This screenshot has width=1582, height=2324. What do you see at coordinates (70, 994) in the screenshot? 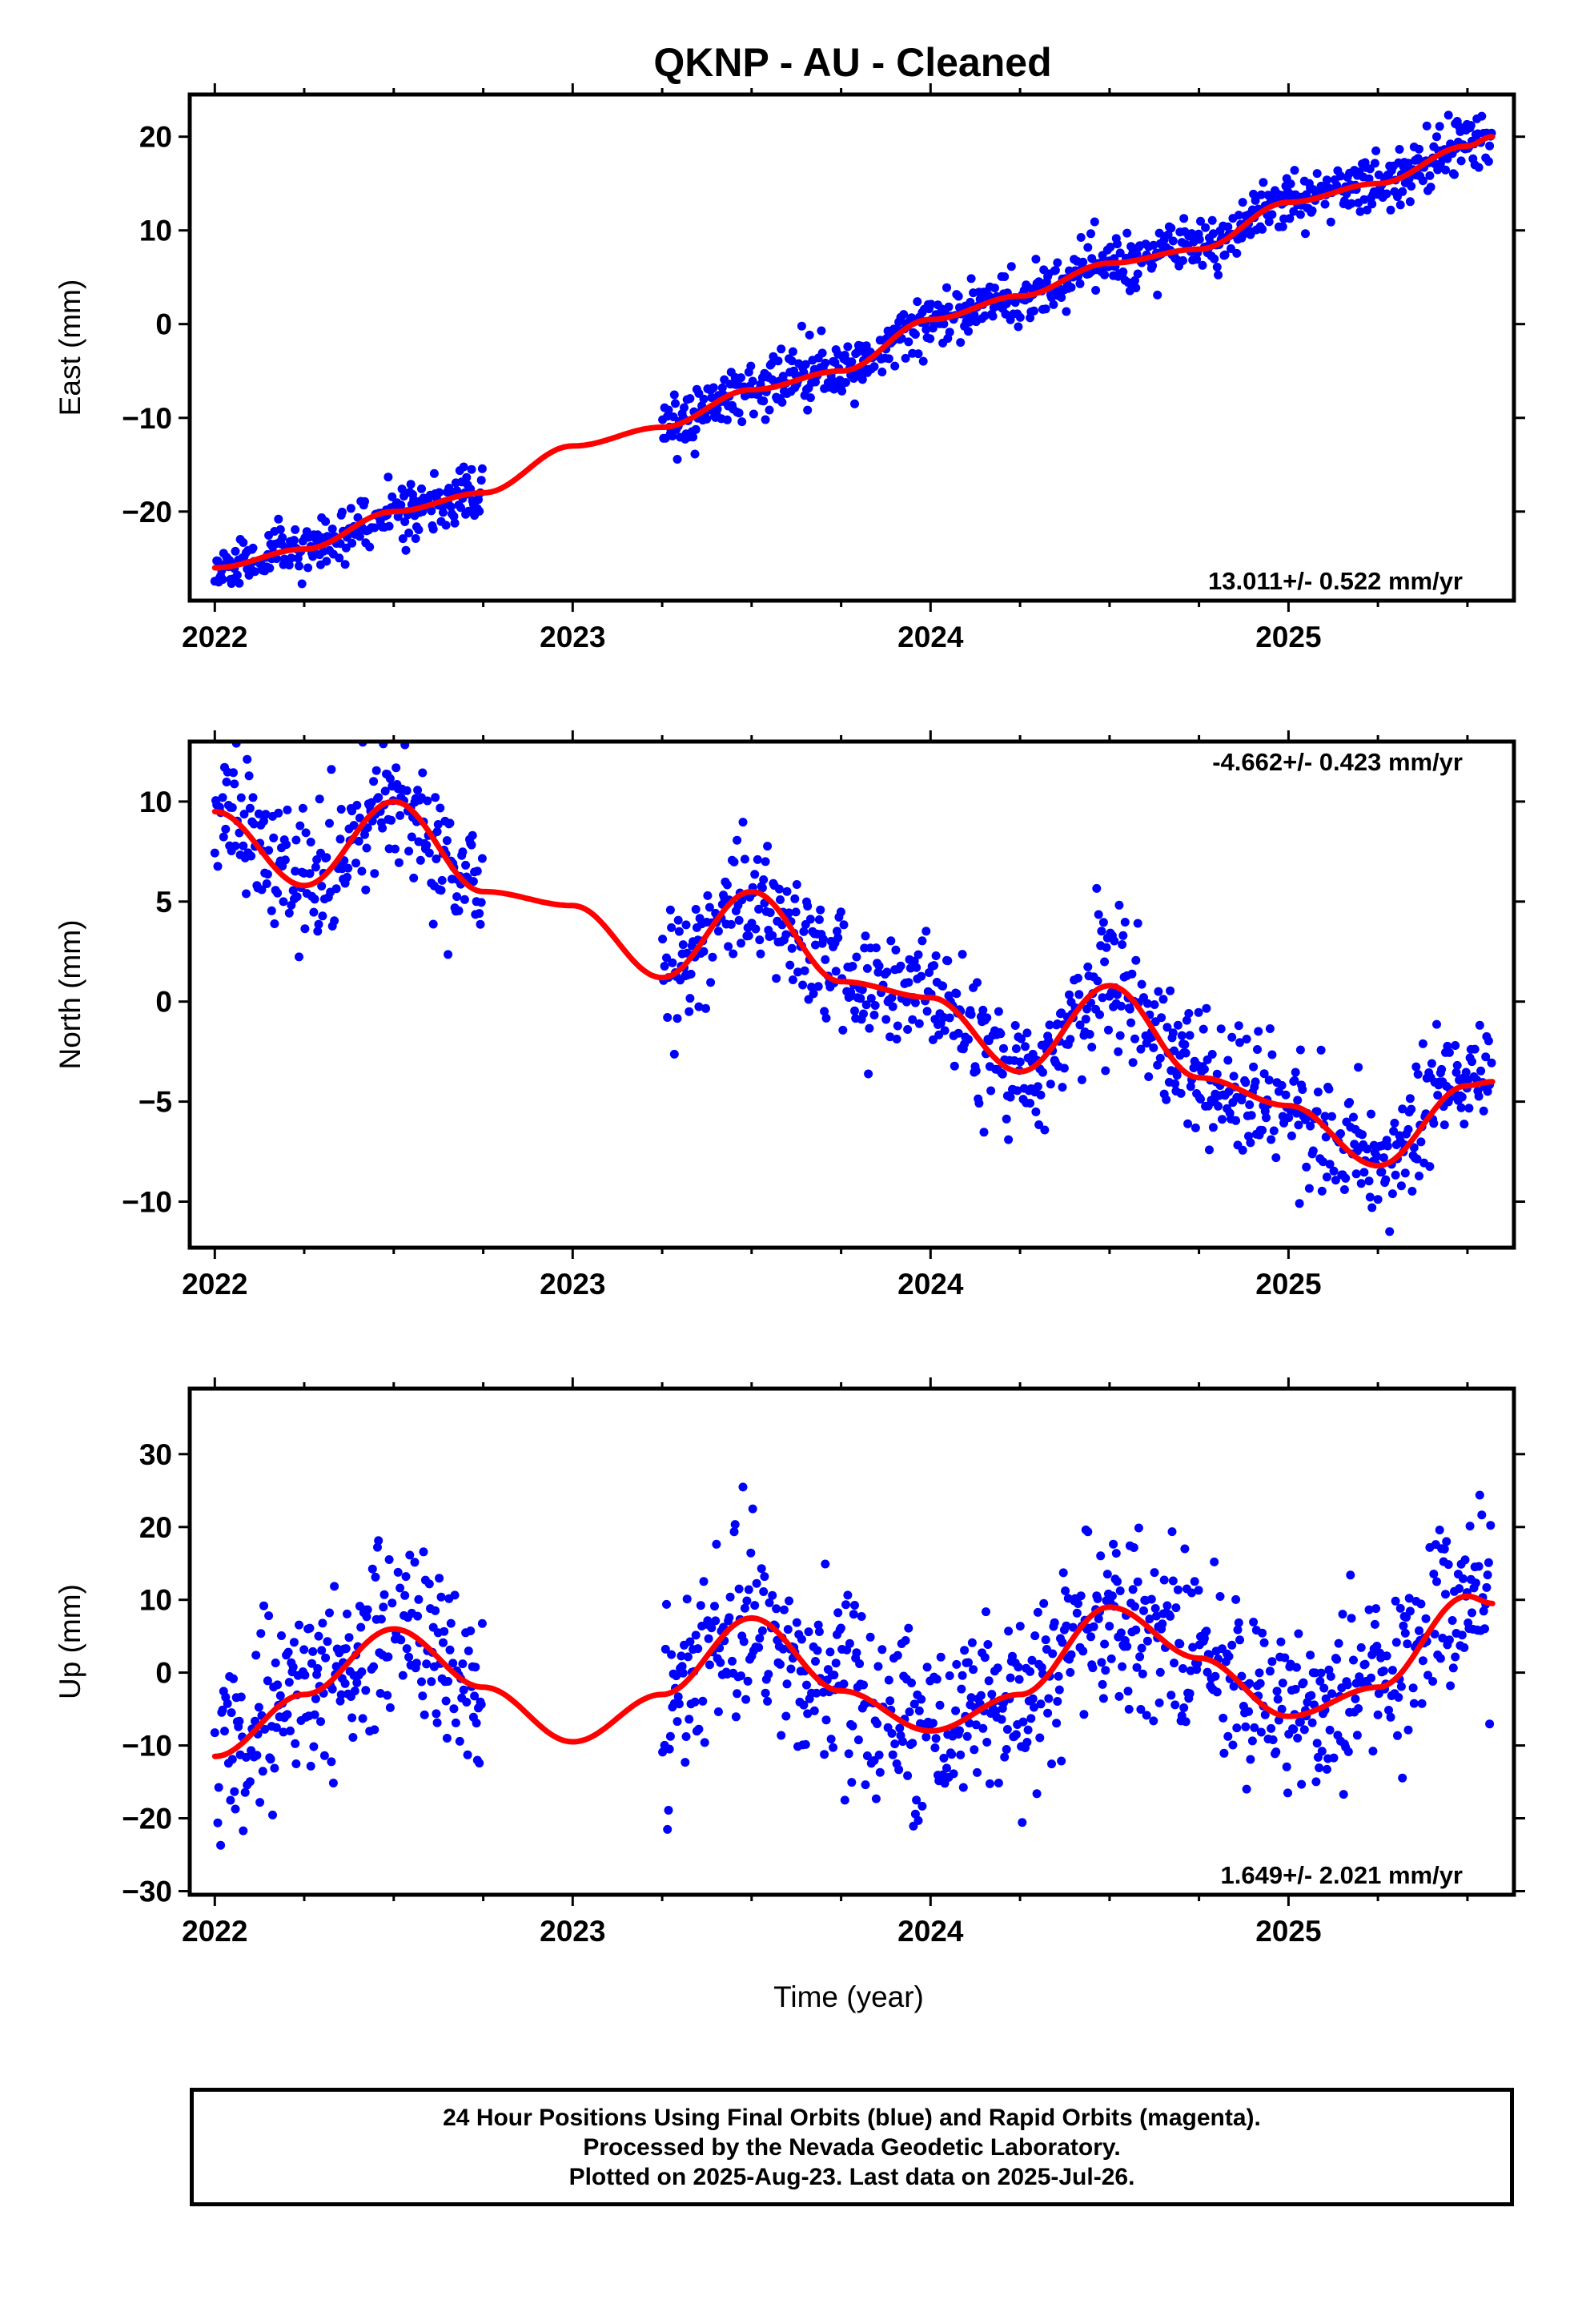
I see `y-axis-label: North (mm)` at bounding box center [70, 994].